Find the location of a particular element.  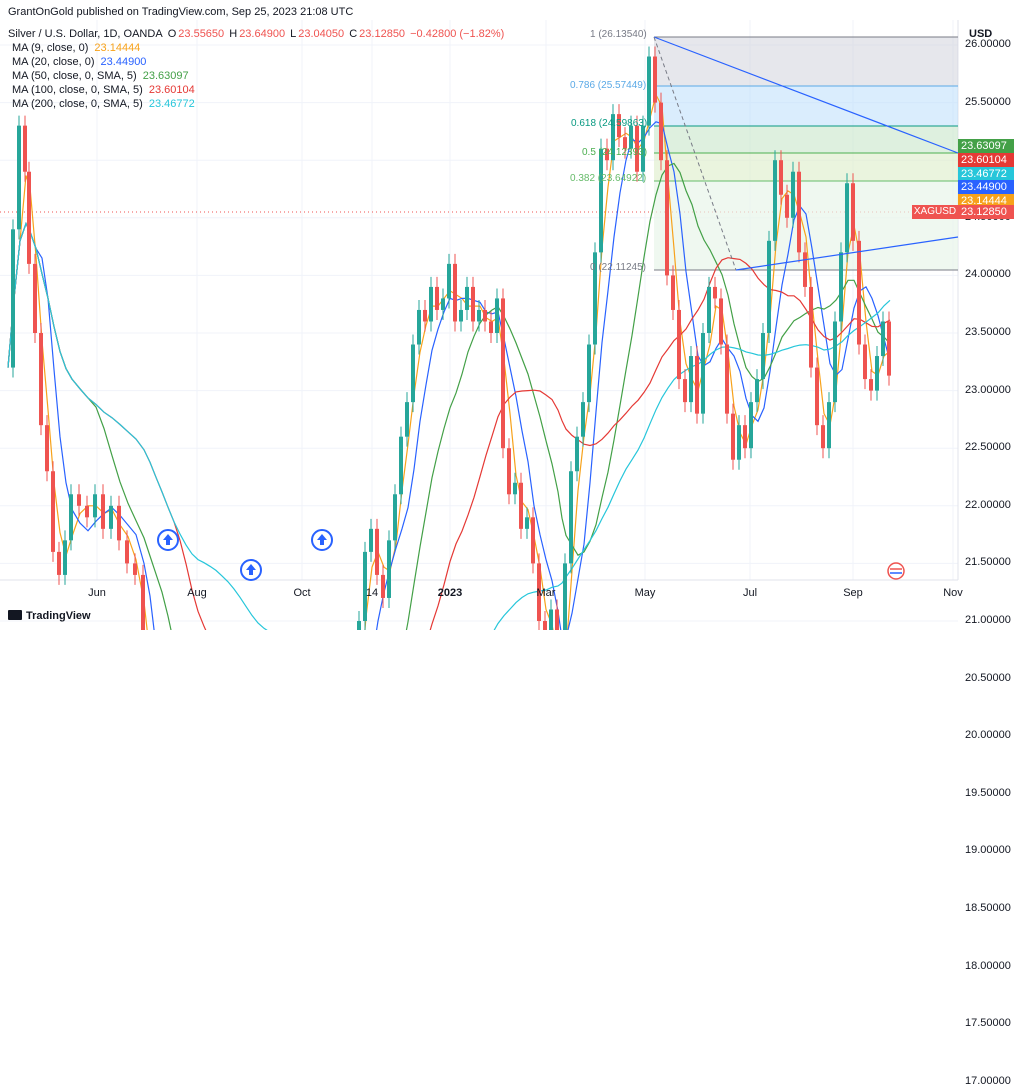

price-tick: 23.50000 is located at coordinates (988, 332).